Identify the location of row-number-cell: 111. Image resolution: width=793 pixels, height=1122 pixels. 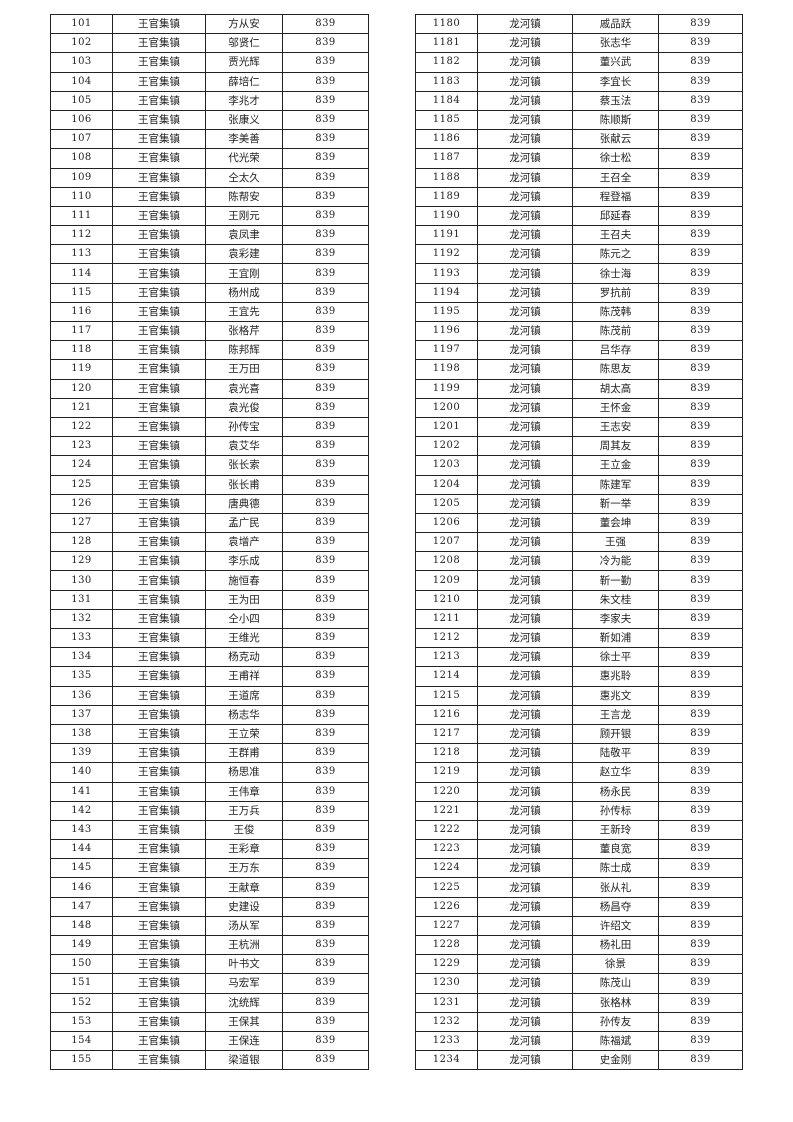
(81, 216).